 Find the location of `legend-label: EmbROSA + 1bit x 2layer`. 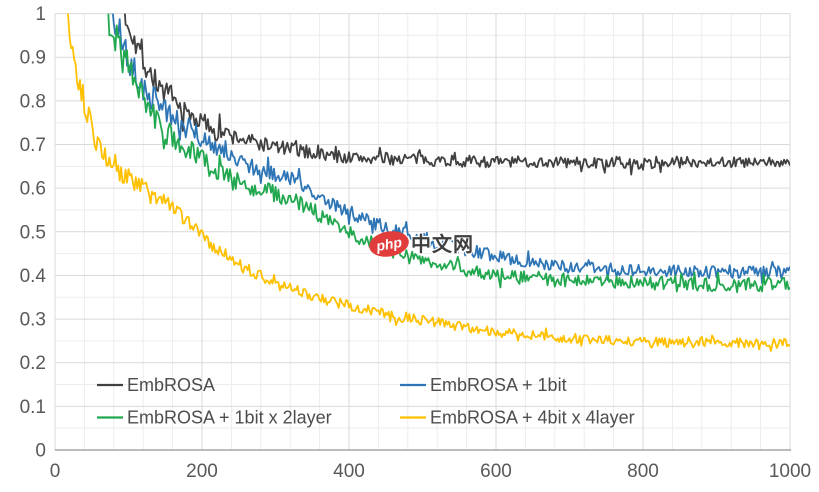

legend-label: EmbROSA + 1bit x 2layer is located at coordinates (229, 418).